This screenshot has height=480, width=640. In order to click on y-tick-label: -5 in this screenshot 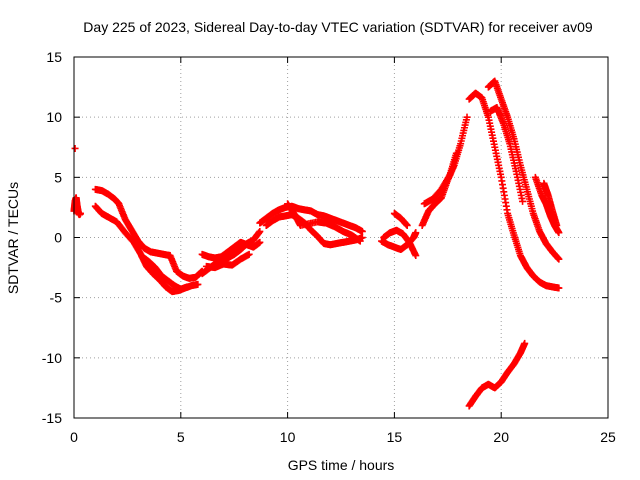, I will do `click(56, 298)`.